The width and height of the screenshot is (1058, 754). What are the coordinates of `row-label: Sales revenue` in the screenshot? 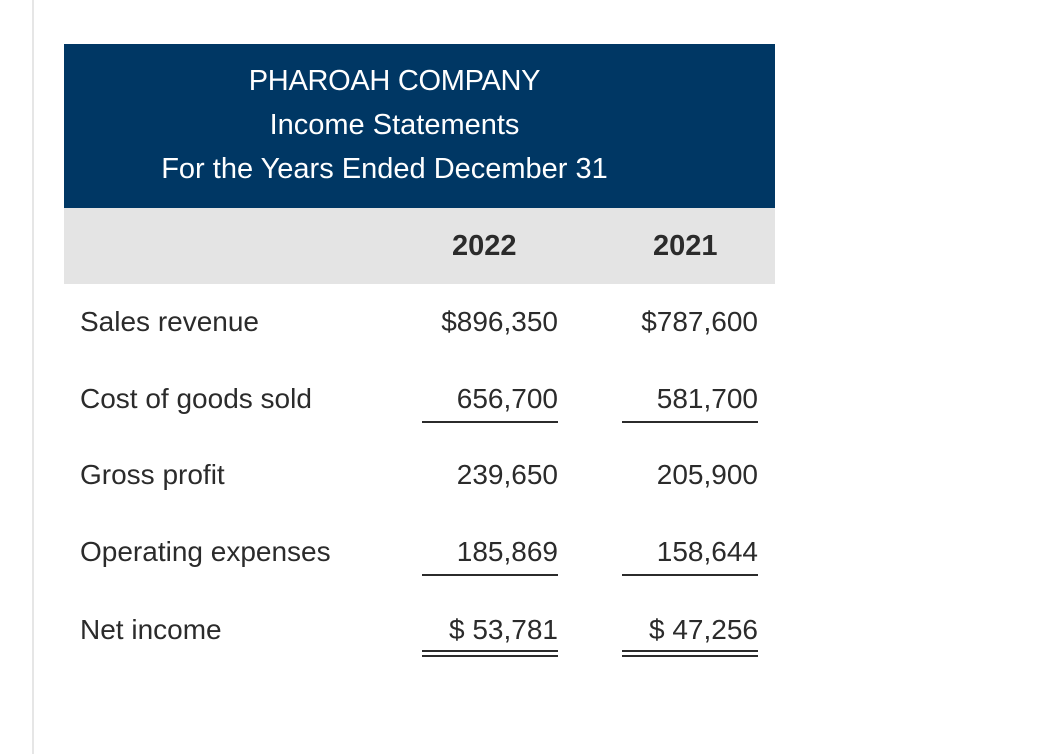 It's located at (170, 321).